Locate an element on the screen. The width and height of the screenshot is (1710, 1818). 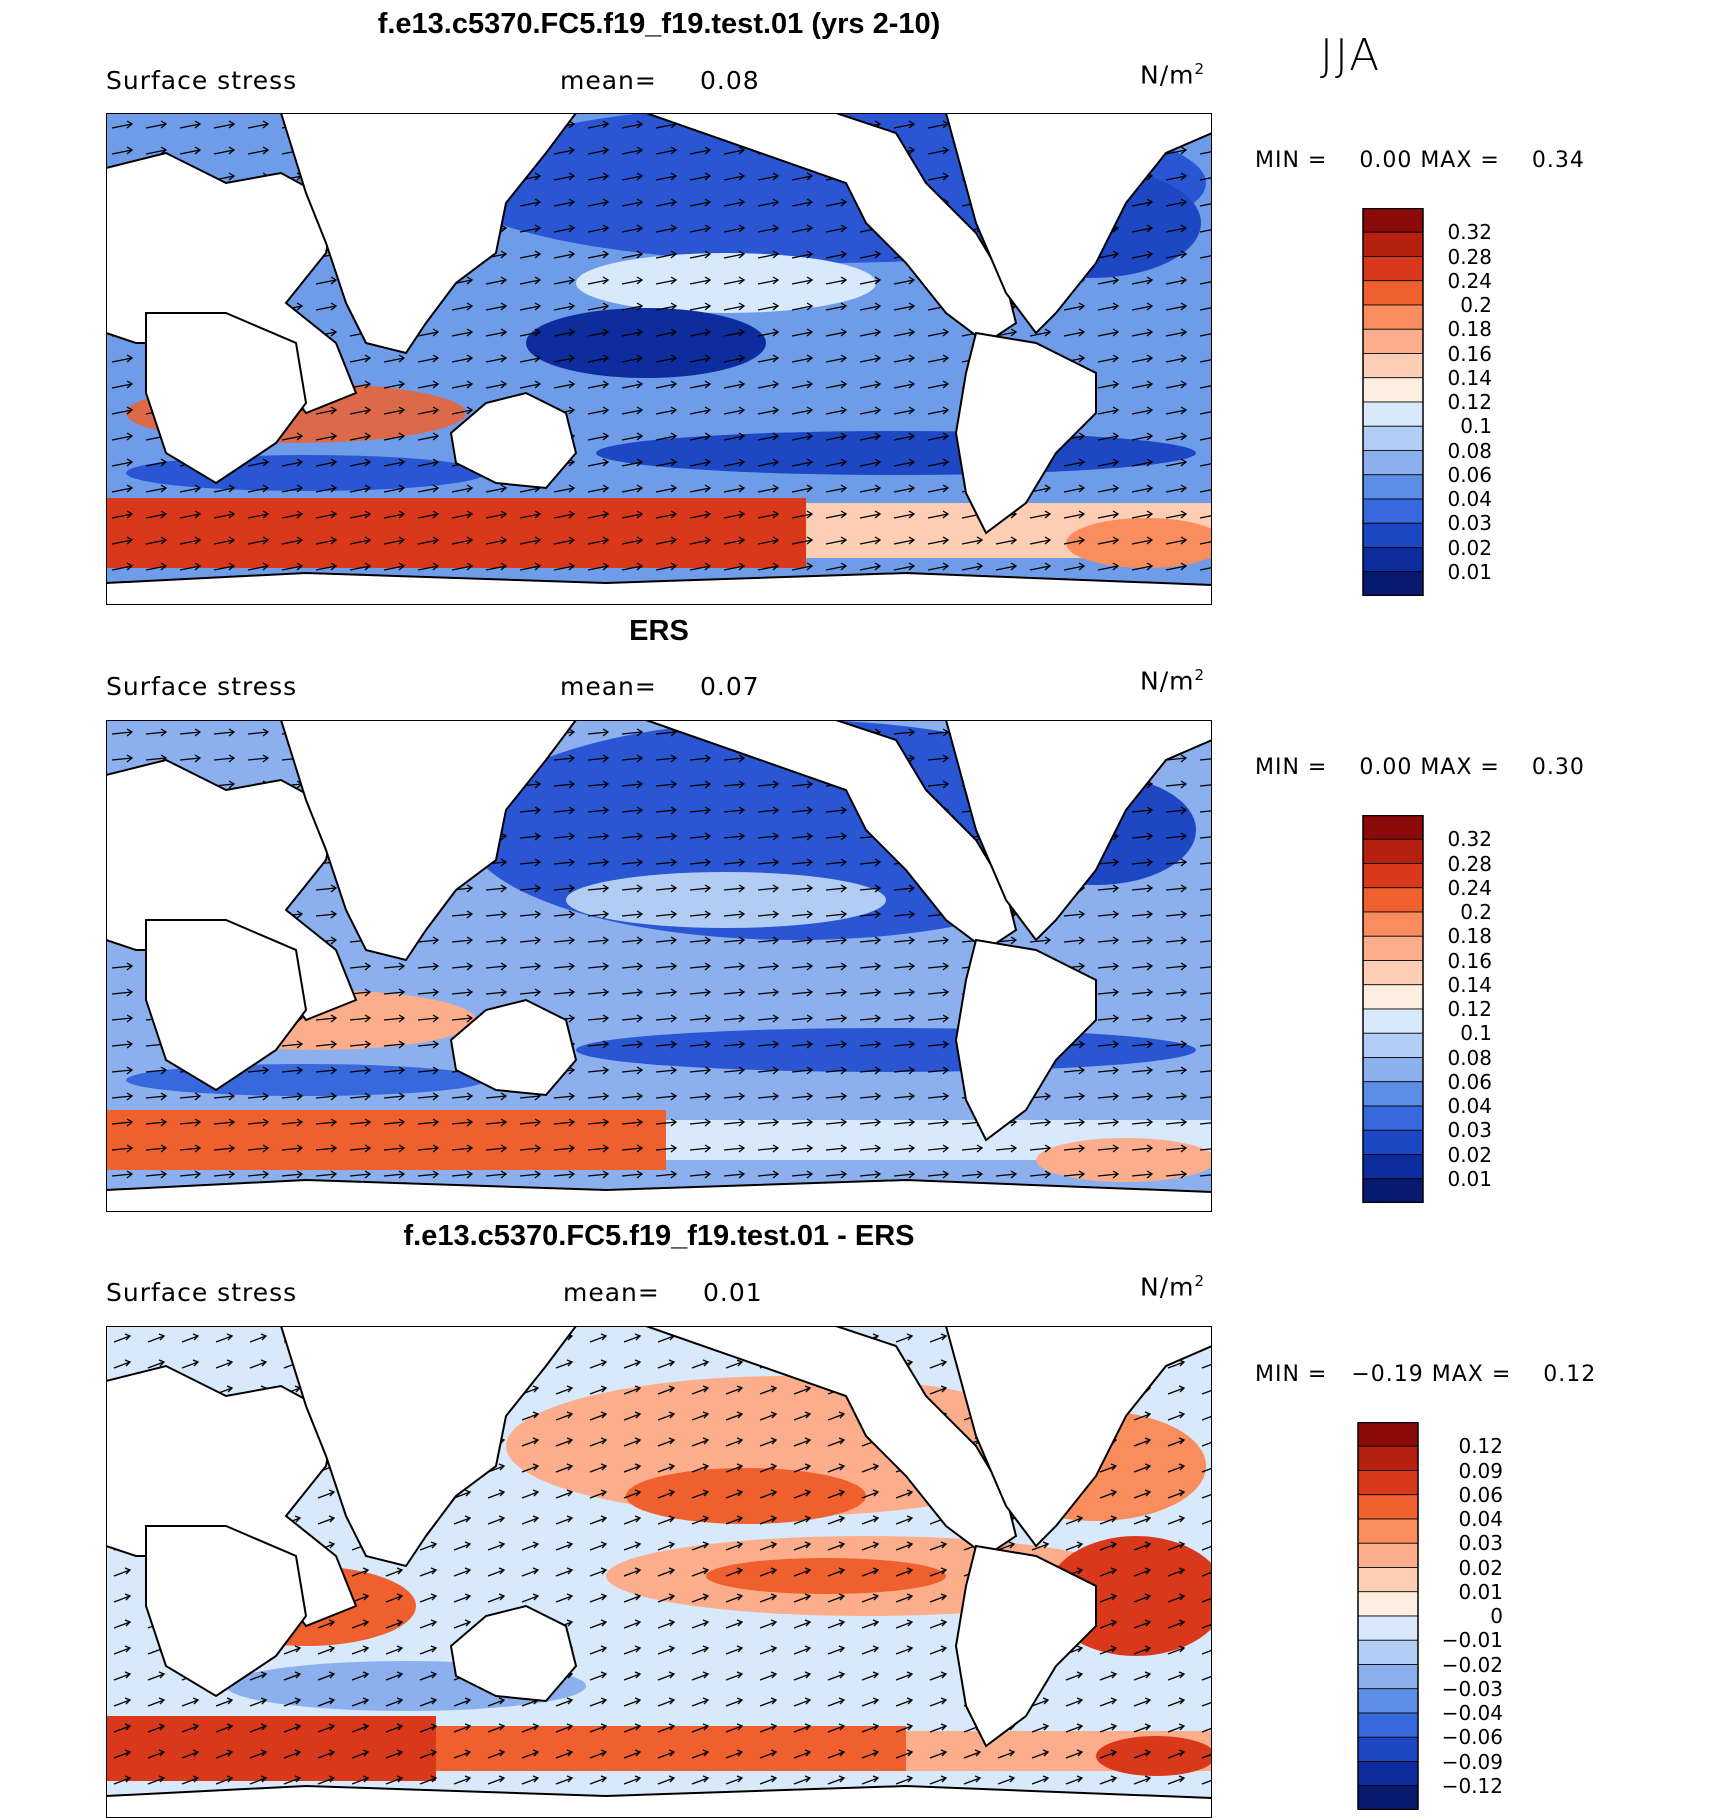
panel-1-mean-label: mean= is located at coordinates (608, 80).